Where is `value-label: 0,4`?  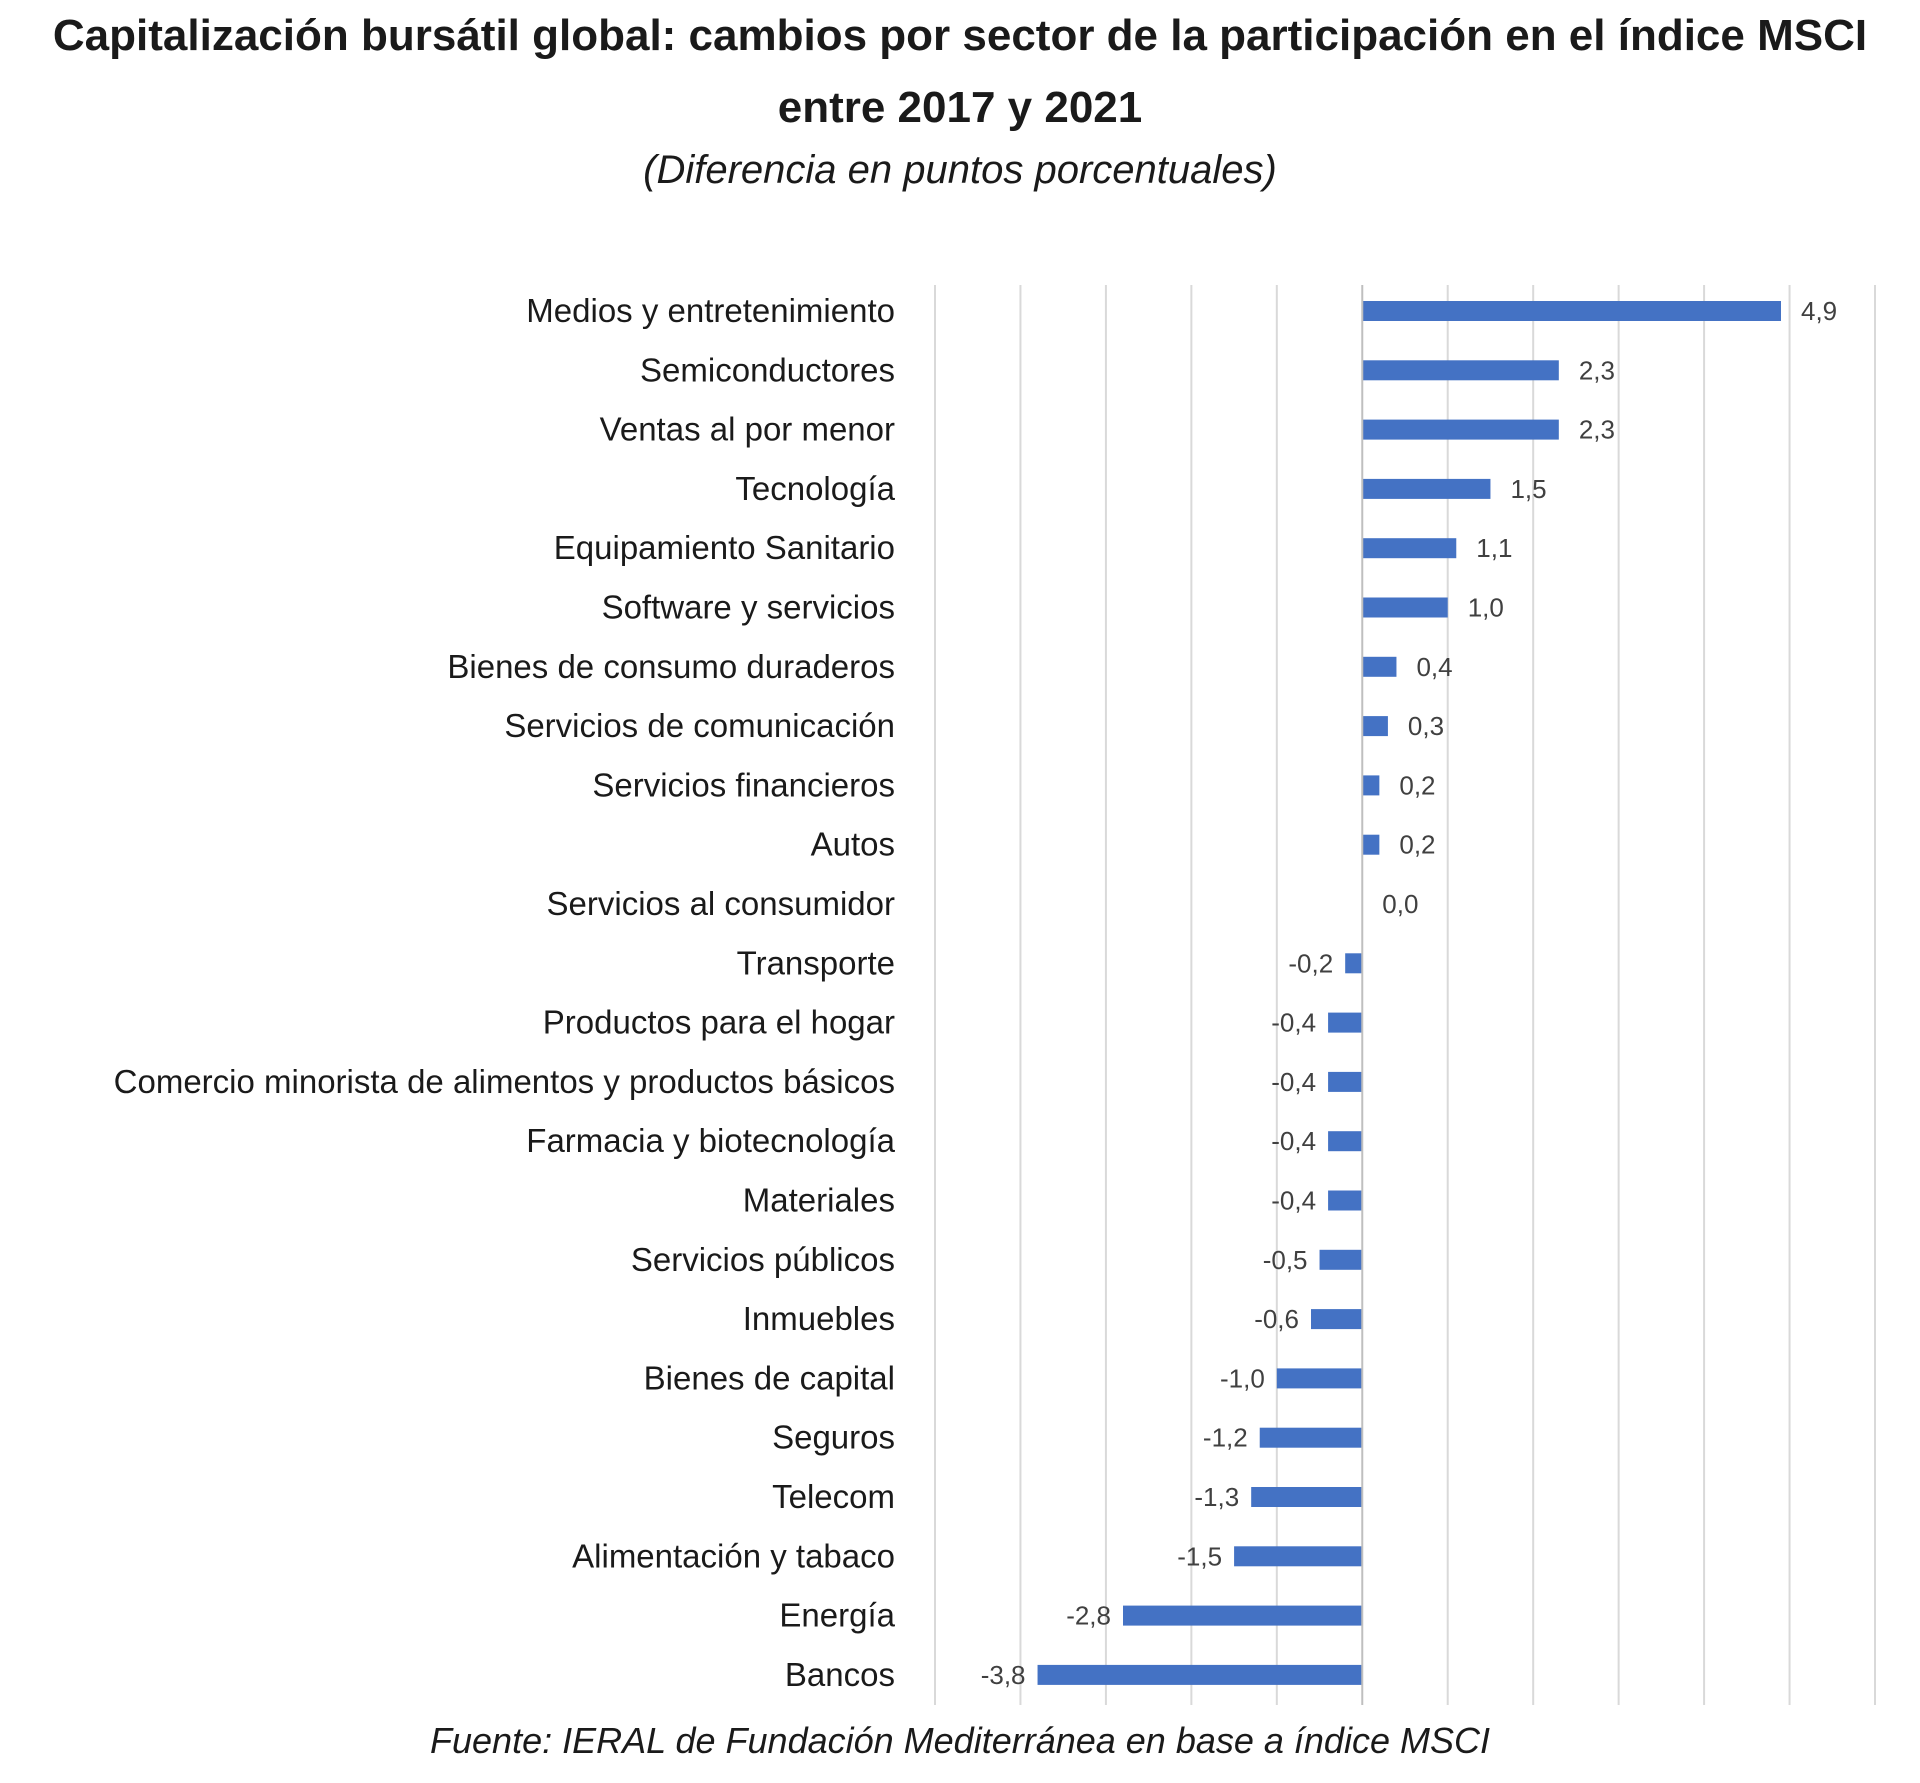
value-label: 0,4 is located at coordinates (1434, 667).